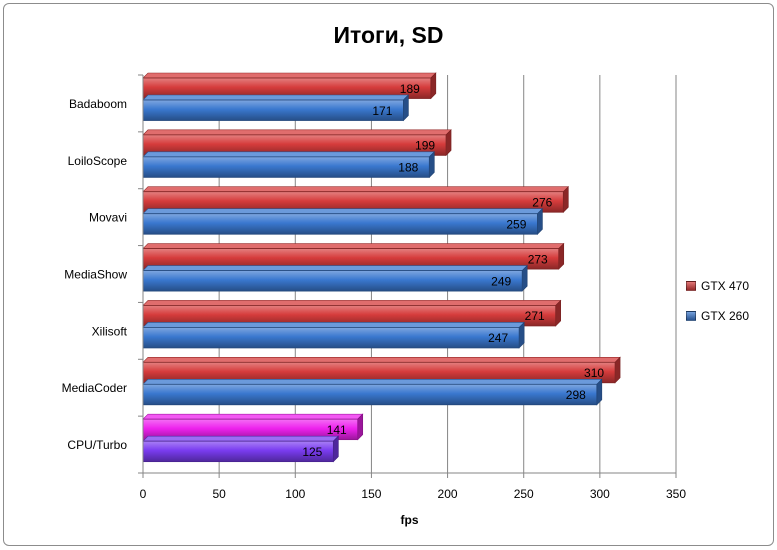 The width and height of the screenshot is (777, 550). I want to click on x-tick-label-350: 350, so click(676, 494).